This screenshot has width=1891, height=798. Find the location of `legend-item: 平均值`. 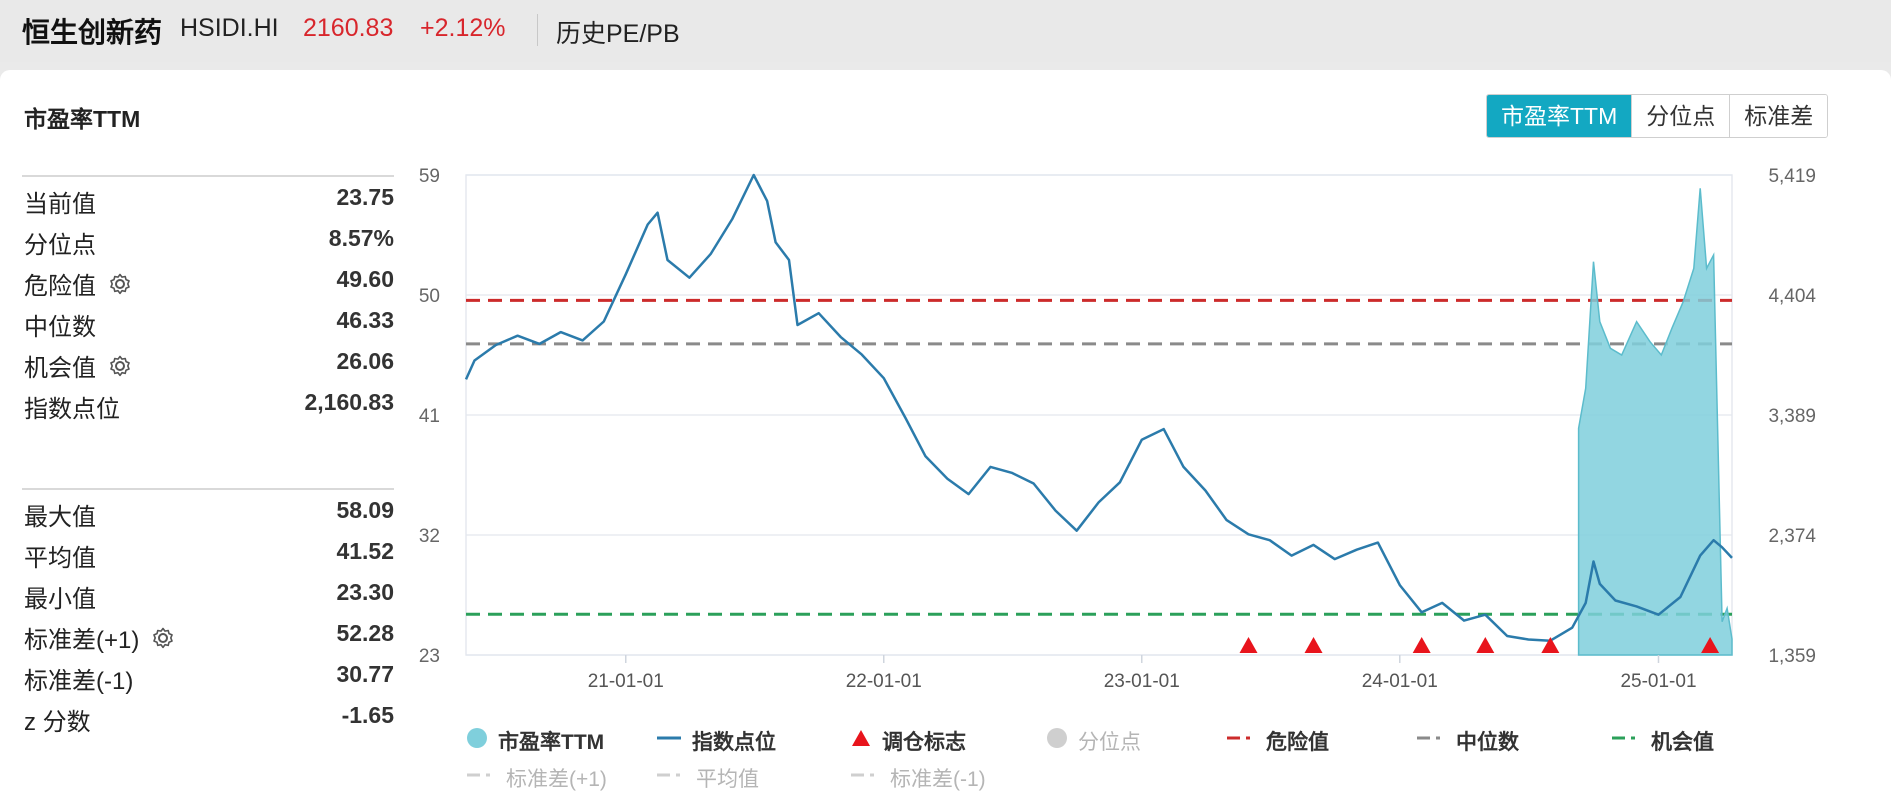

legend-item: 平均值 is located at coordinates (707, 778).